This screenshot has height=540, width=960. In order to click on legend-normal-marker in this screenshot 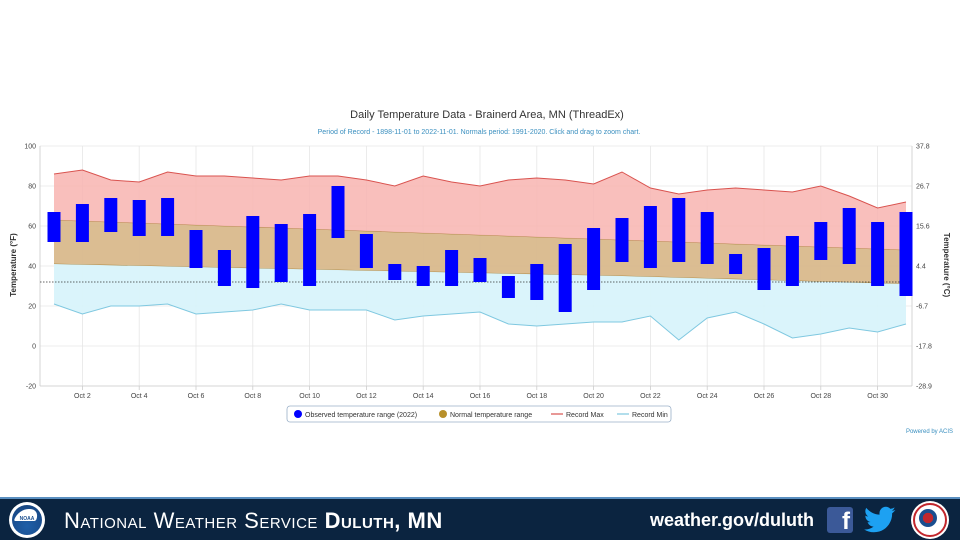, I will do `click(443, 414)`.